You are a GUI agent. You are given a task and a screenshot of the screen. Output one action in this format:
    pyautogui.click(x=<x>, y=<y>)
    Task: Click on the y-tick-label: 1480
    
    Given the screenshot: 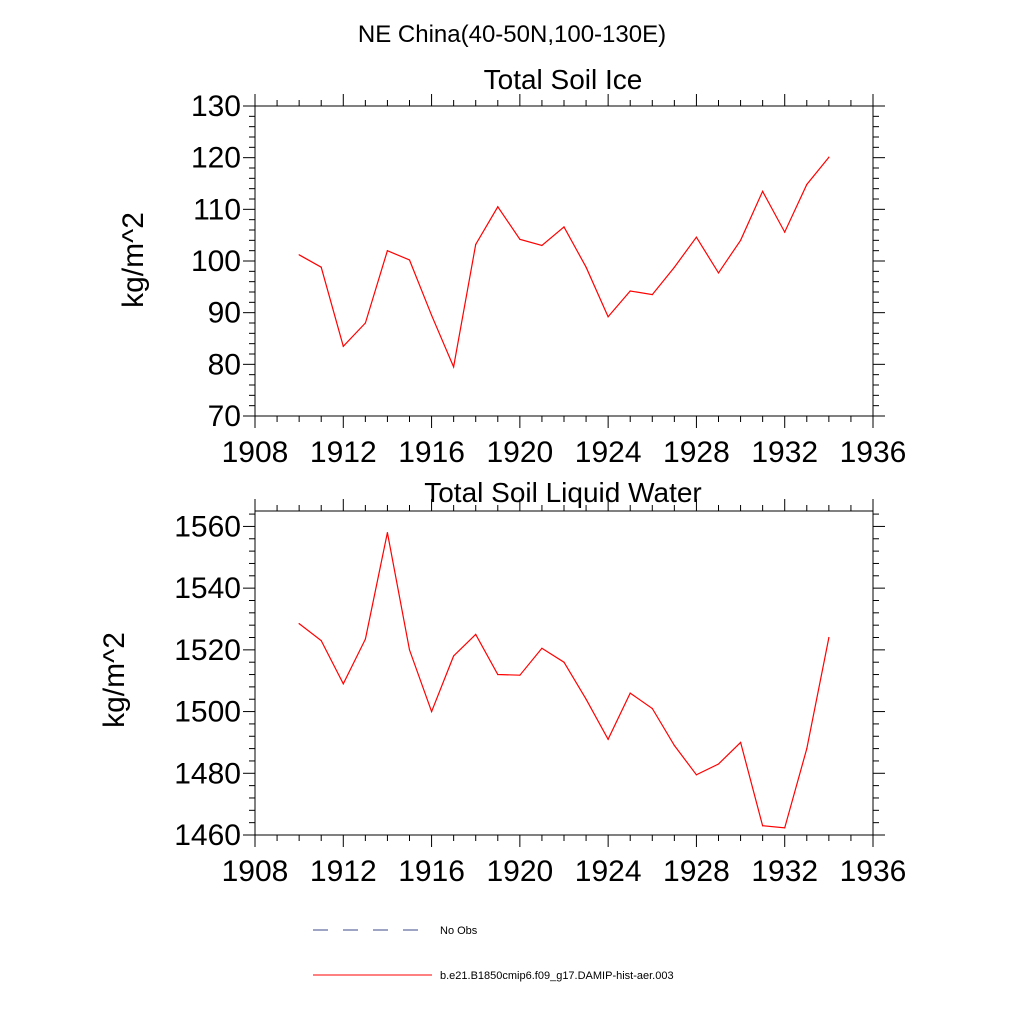 What is the action you would take?
    pyautogui.click(x=207, y=773)
    